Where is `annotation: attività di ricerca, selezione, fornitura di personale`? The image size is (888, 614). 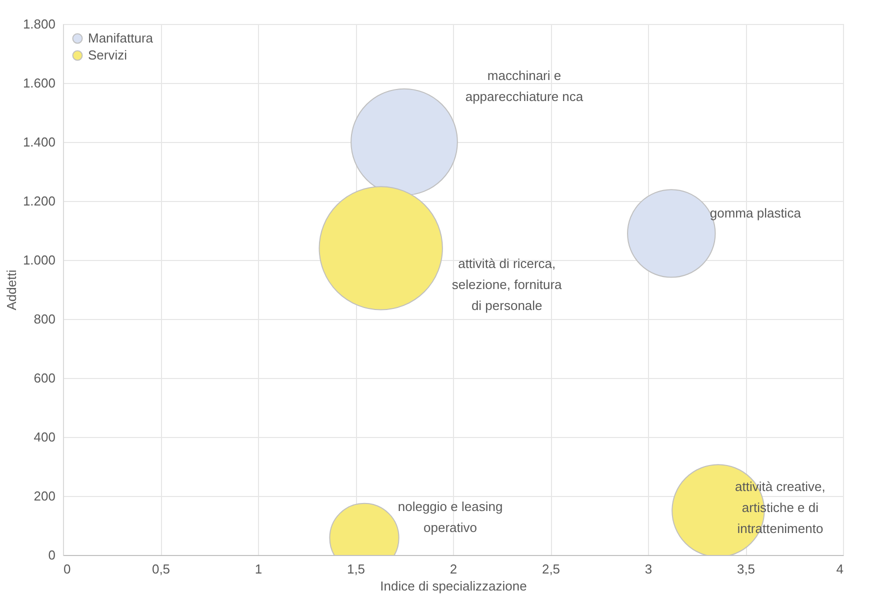
annotation: attività di ricerca, selezione, fornitura di personale is located at coordinates (507, 285).